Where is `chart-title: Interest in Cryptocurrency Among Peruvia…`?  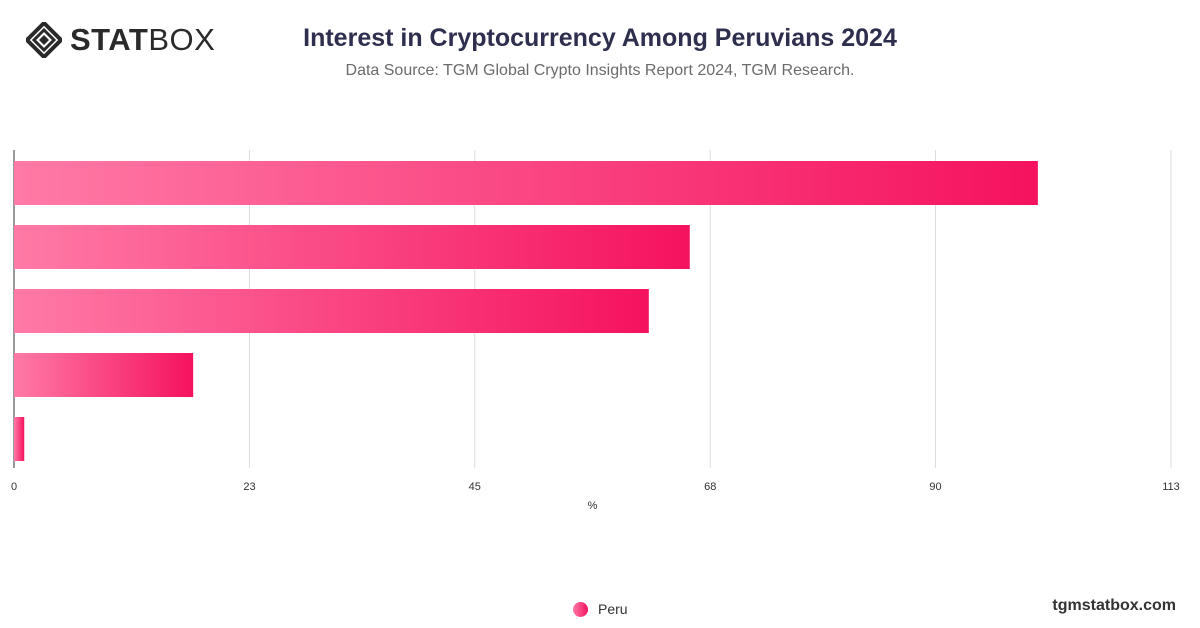 chart-title: Interest in Cryptocurrency Among Peruvia… is located at coordinates (600, 38).